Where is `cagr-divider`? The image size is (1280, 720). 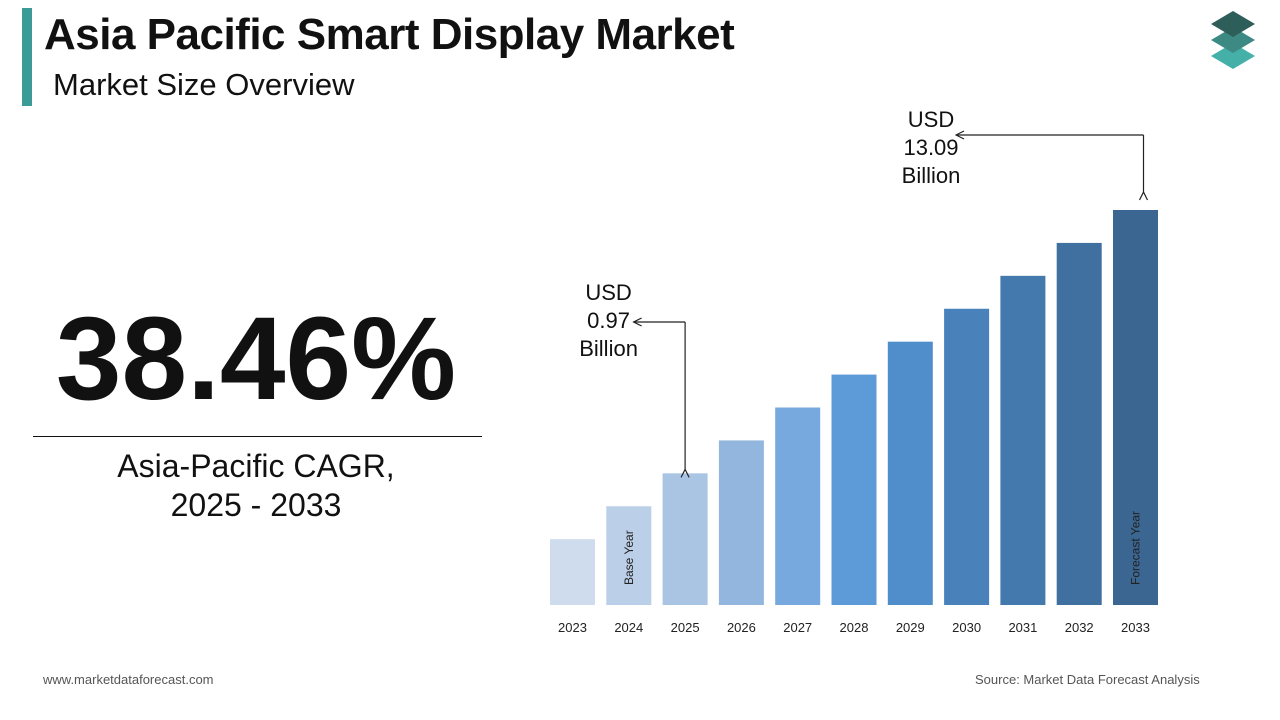 cagr-divider is located at coordinates (257, 436).